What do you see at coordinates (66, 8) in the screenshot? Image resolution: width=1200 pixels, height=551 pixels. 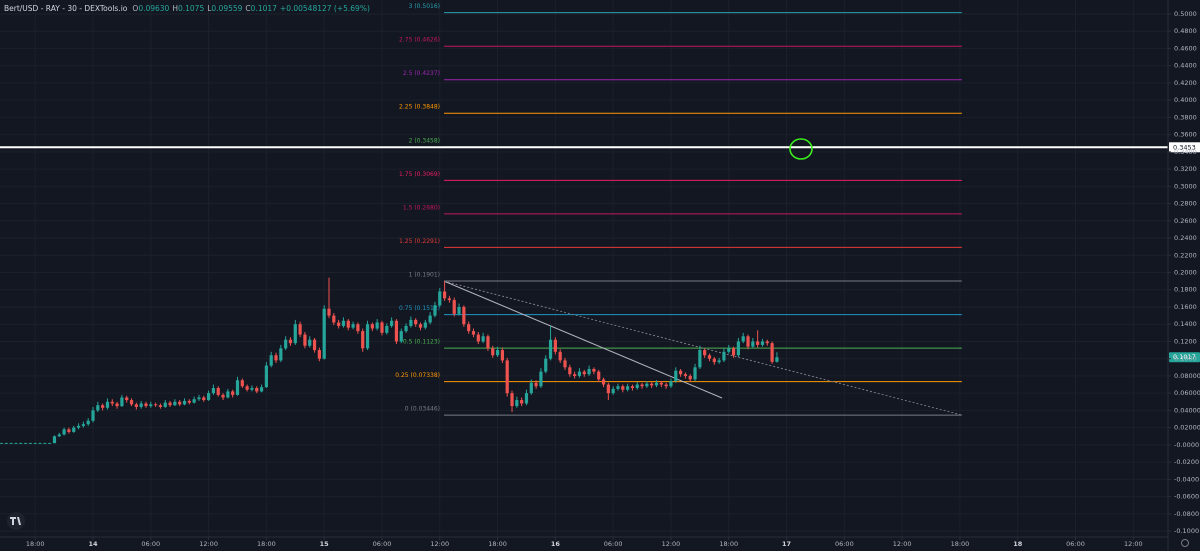 I see `symbol-title: Bert/USD - RAY - 30 - DEXTools.io` at bounding box center [66, 8].